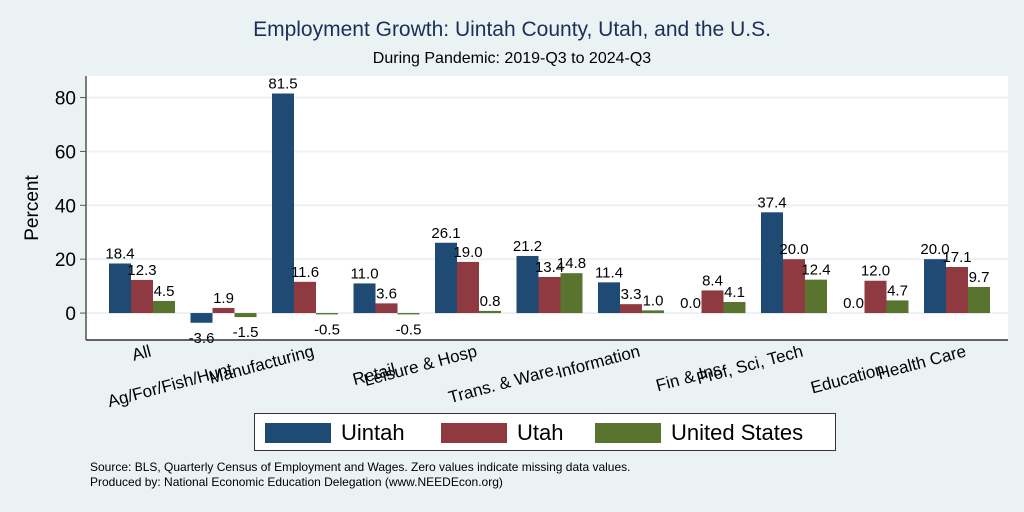 Image resolution: width=1024 pixels, height=512 pixels. What do you see at coordinates (956, 257) in the screenshot?
I see `data-label-utah: 17.1` at bounding box center [956, 257].